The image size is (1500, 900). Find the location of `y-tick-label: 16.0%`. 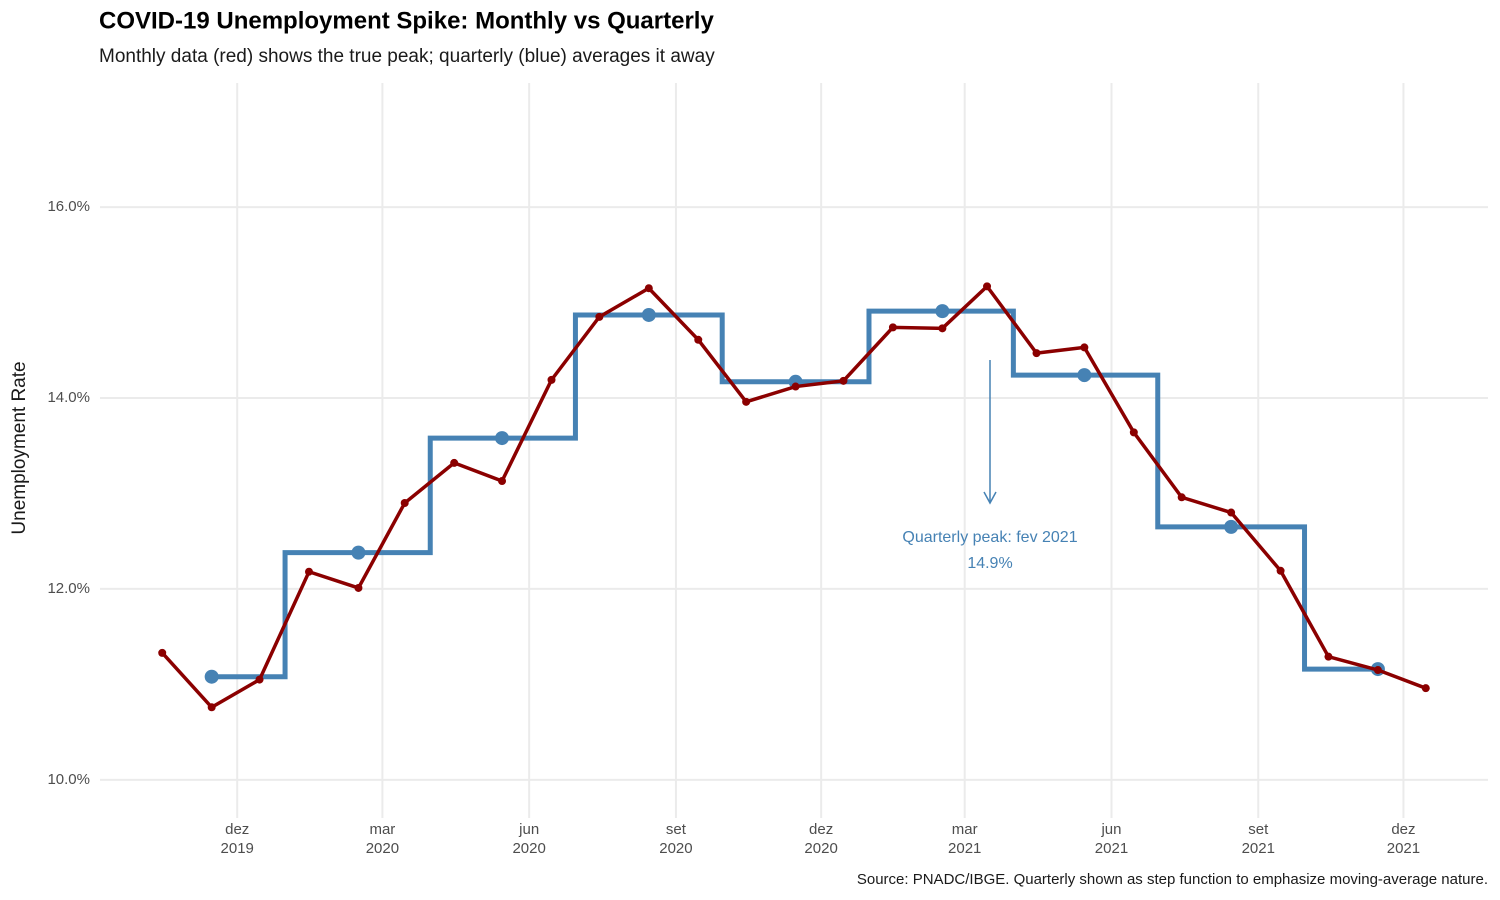

y-tick-label: 16.0% is located at coordinates (68, 206).